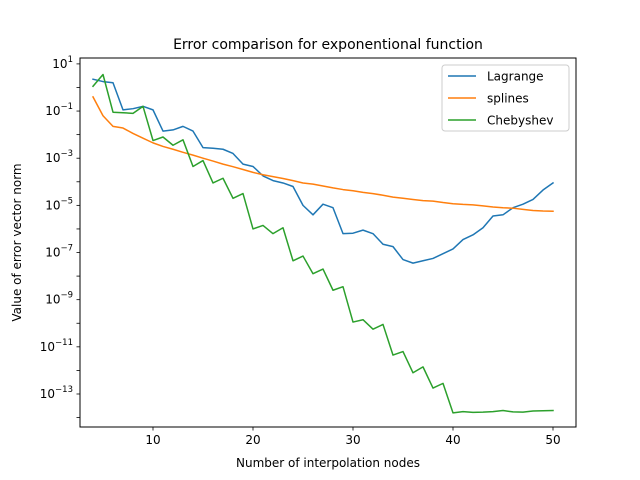  Describe the element at coordinates (328, 463) in the screenshot. I see `x-axis-label: Number of interpolation nodes` at that location.